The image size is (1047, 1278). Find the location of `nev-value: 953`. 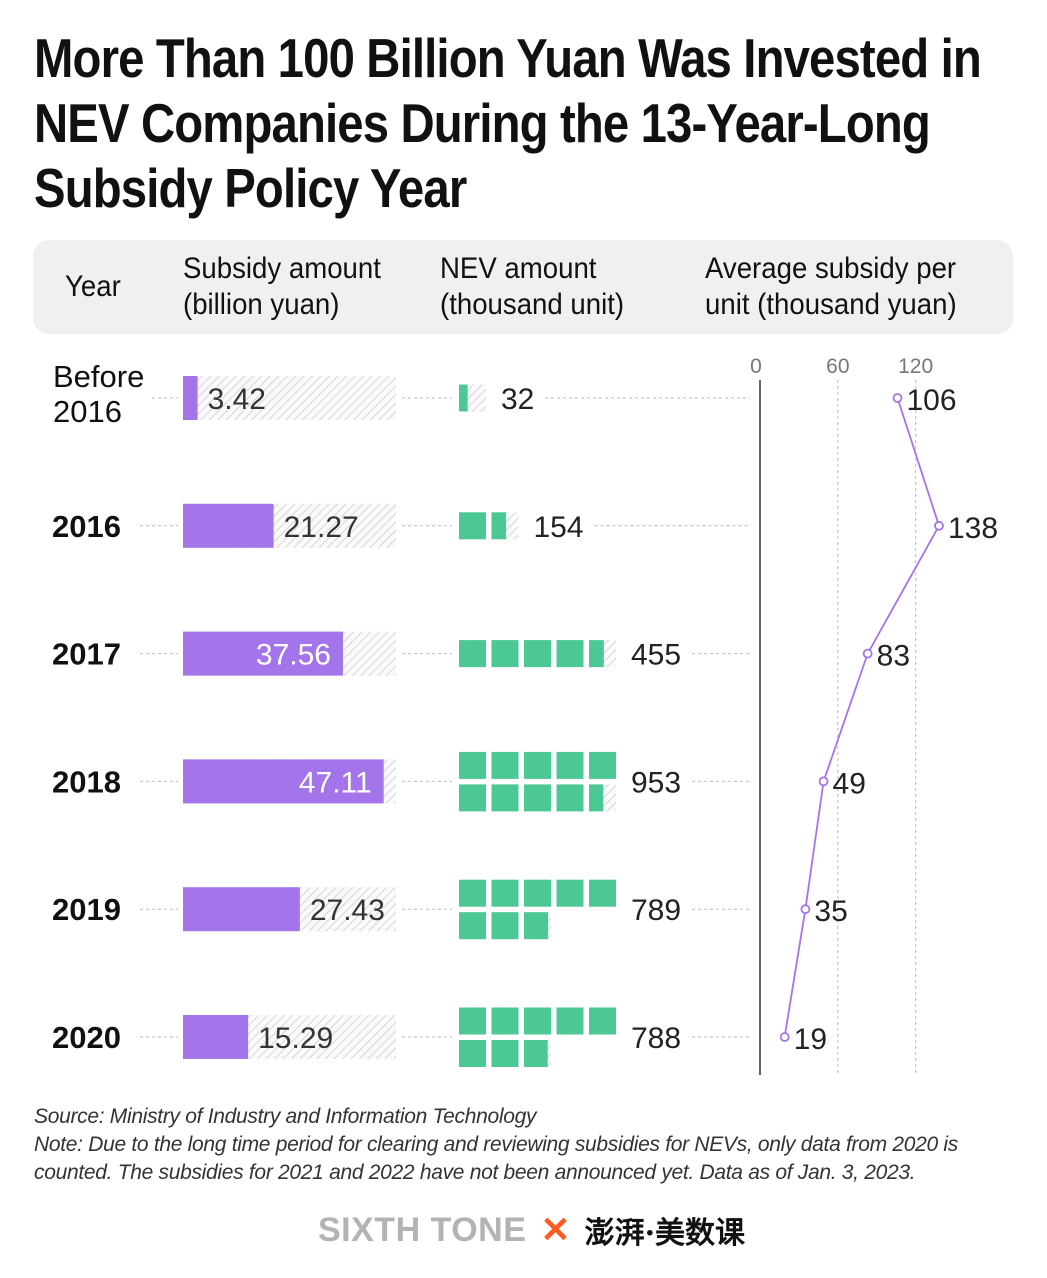

nev-value: 953 is located at coordinates (656, 782).